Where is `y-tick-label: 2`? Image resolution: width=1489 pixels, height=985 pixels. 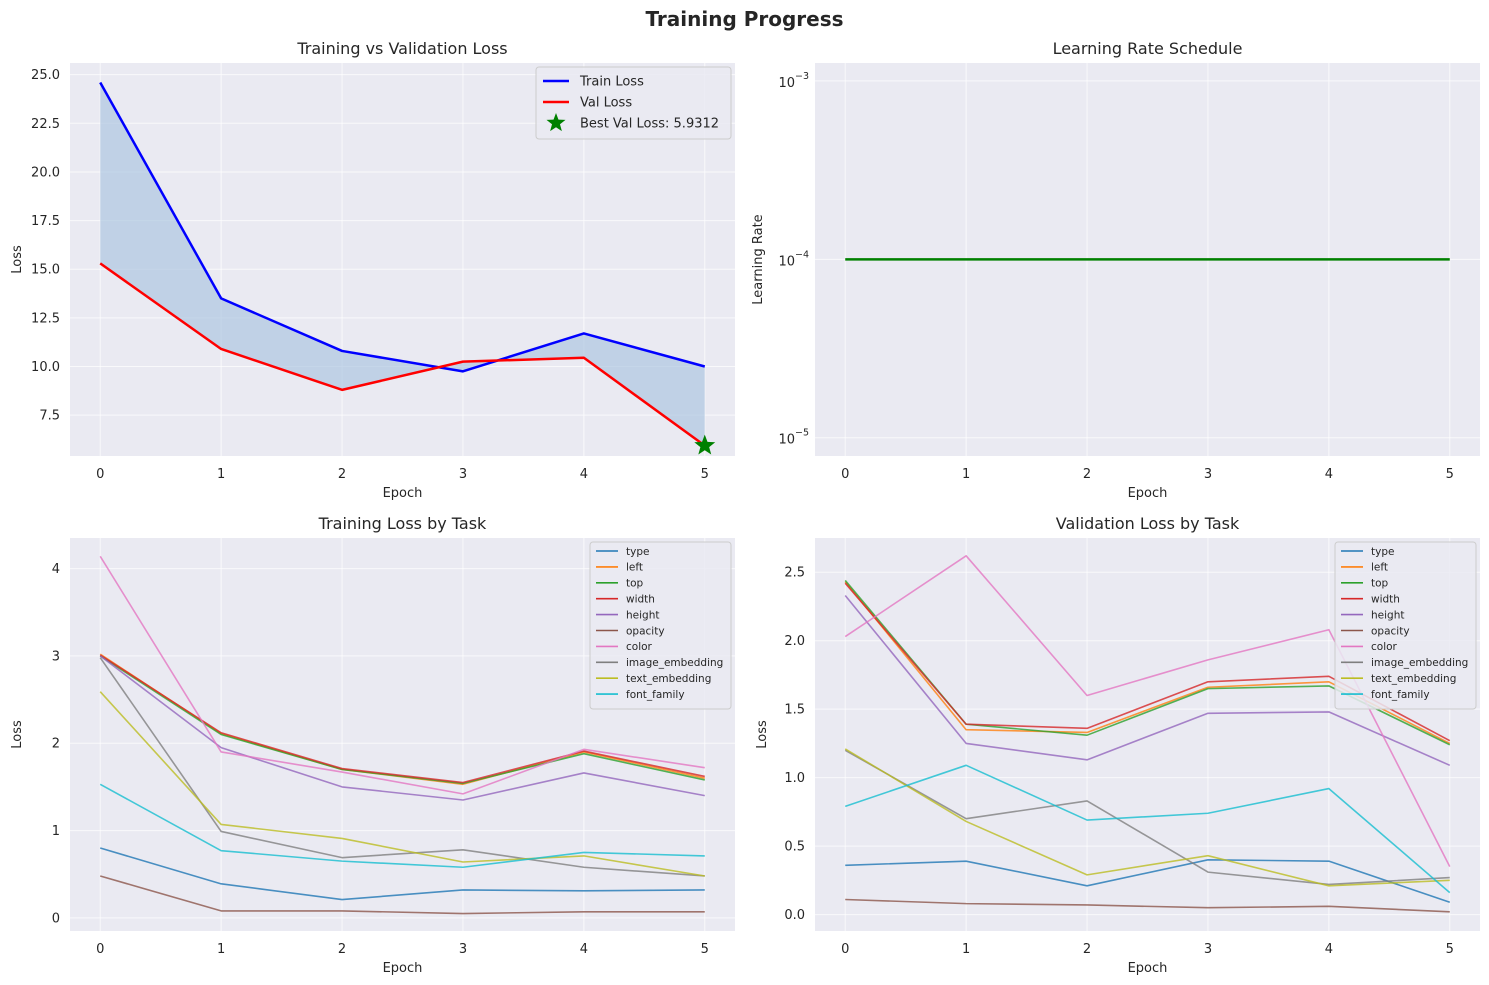
y-tick-label: 2 is located at coordinates (56, 744).